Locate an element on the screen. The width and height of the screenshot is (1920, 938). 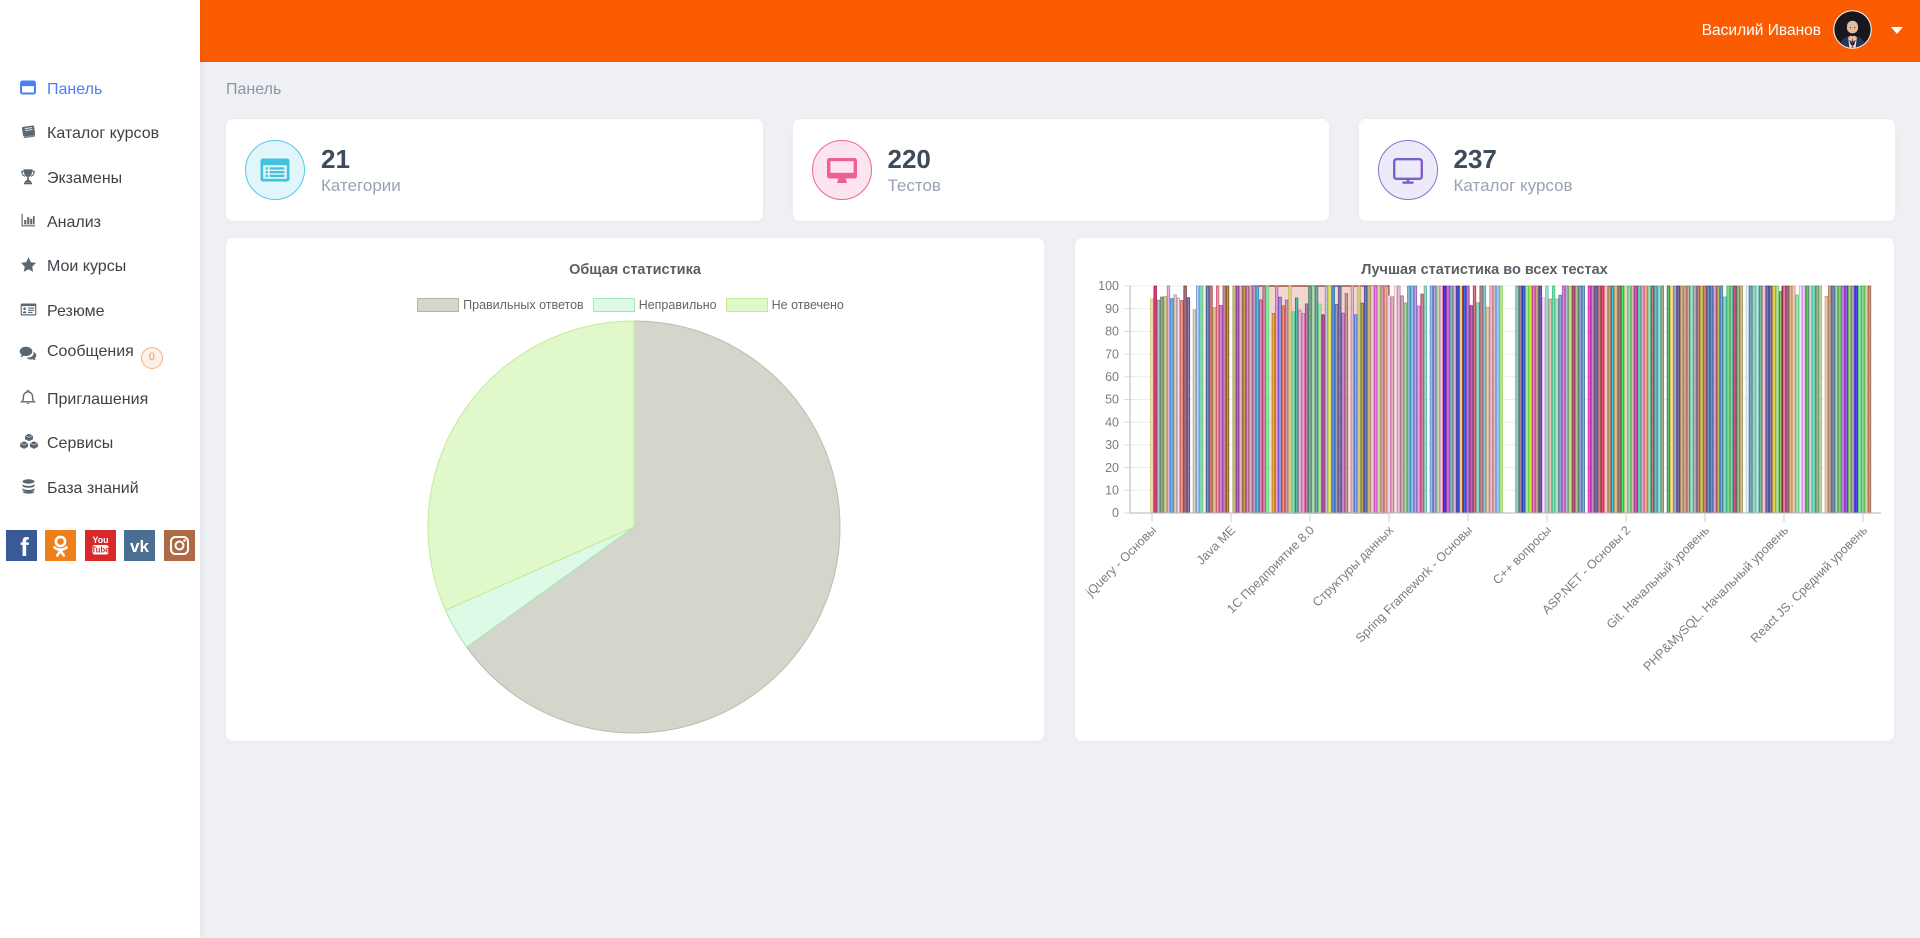
svg-text: 100 is located at coordinates (1108, 286).